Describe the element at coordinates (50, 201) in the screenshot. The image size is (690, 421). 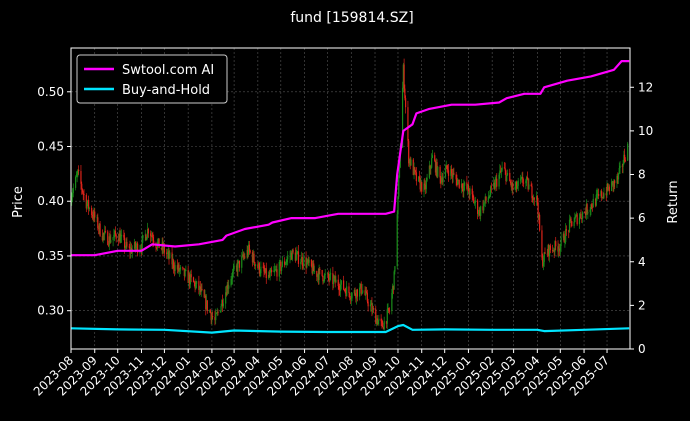
I see `y-left-tick-label: 0.40` at that location.